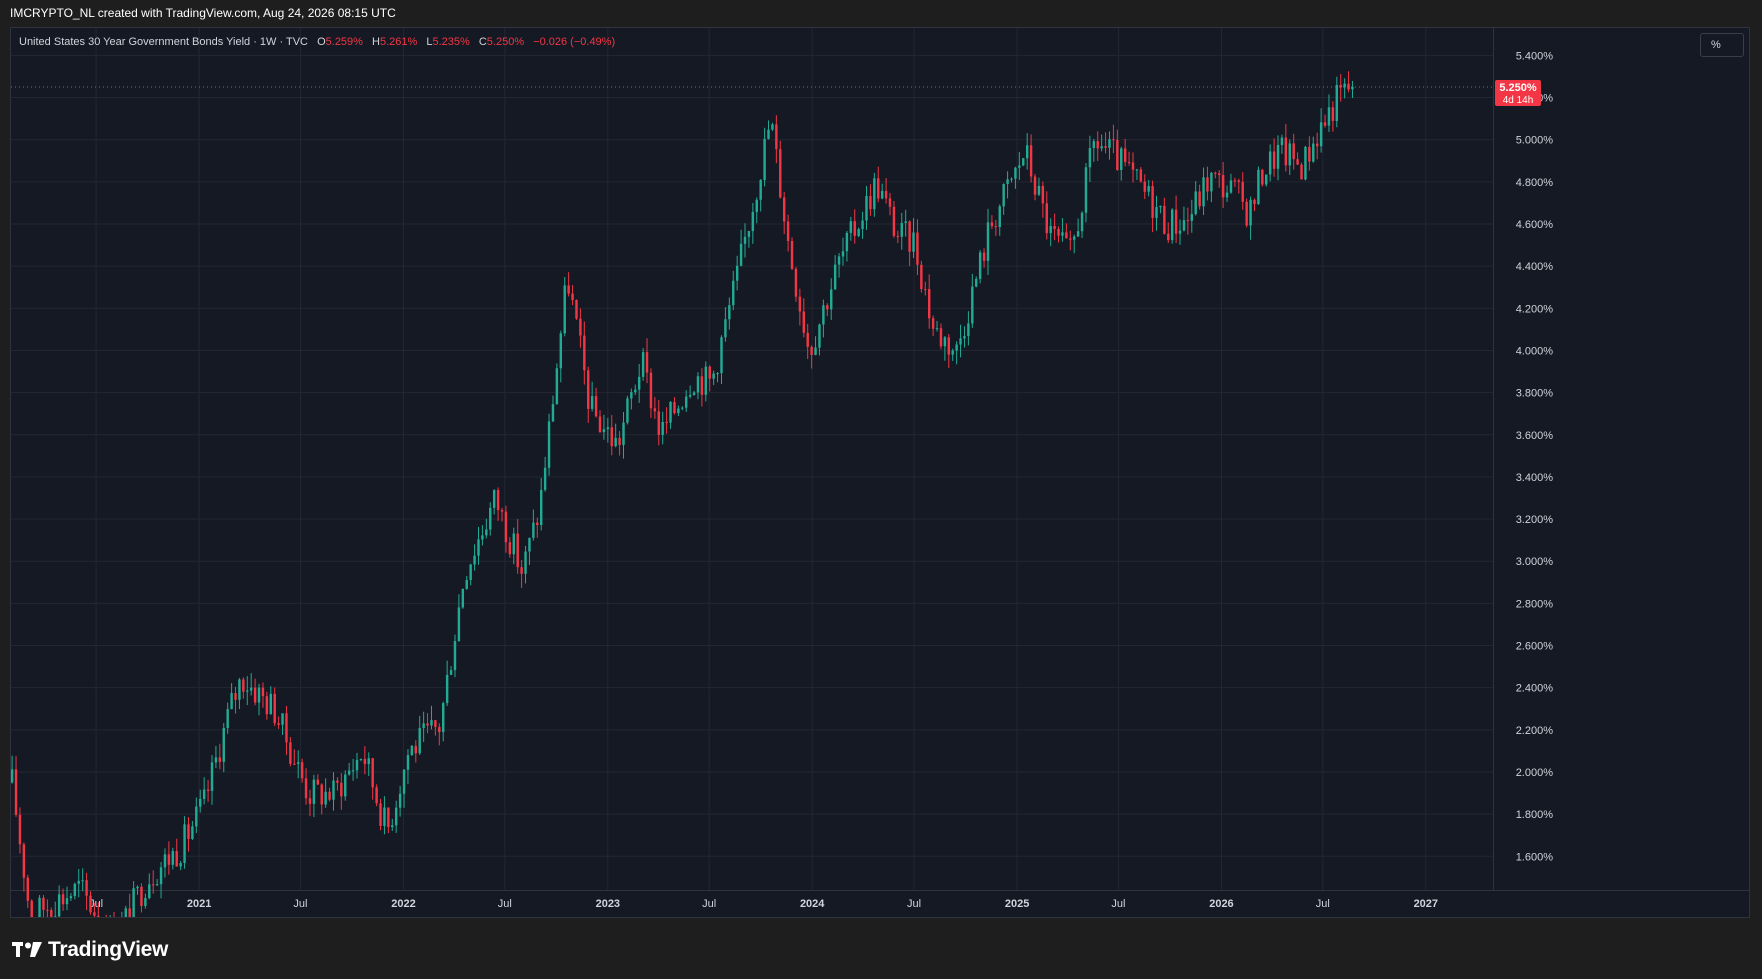 The image size is (1762, 979). What do you see at coordinates (574, 42) in the screenshot?
I see `change-value: −0.026 (−0.49%)` at bounding box center [574, 42].